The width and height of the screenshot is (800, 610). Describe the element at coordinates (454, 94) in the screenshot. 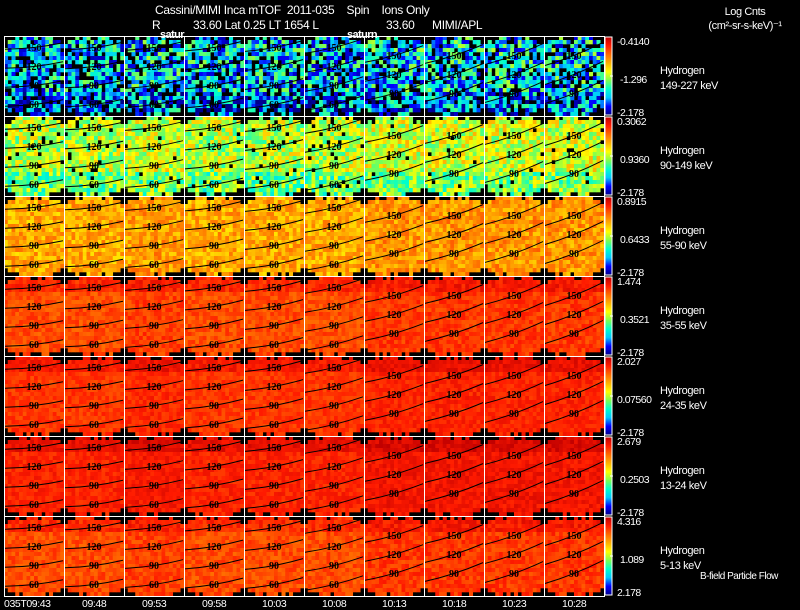

I see `contour-label: 90` at that location.